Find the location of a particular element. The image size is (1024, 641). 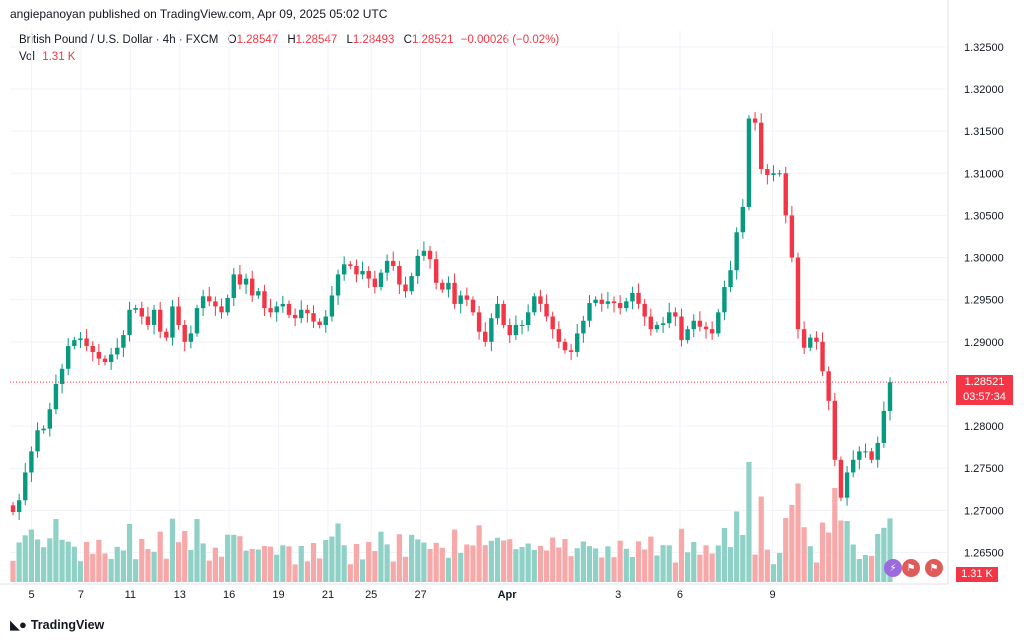

time-axis: 5 7 11 13 16 19 21 25 27 Apr 3 6 9 is located at coordinates (401, 595).